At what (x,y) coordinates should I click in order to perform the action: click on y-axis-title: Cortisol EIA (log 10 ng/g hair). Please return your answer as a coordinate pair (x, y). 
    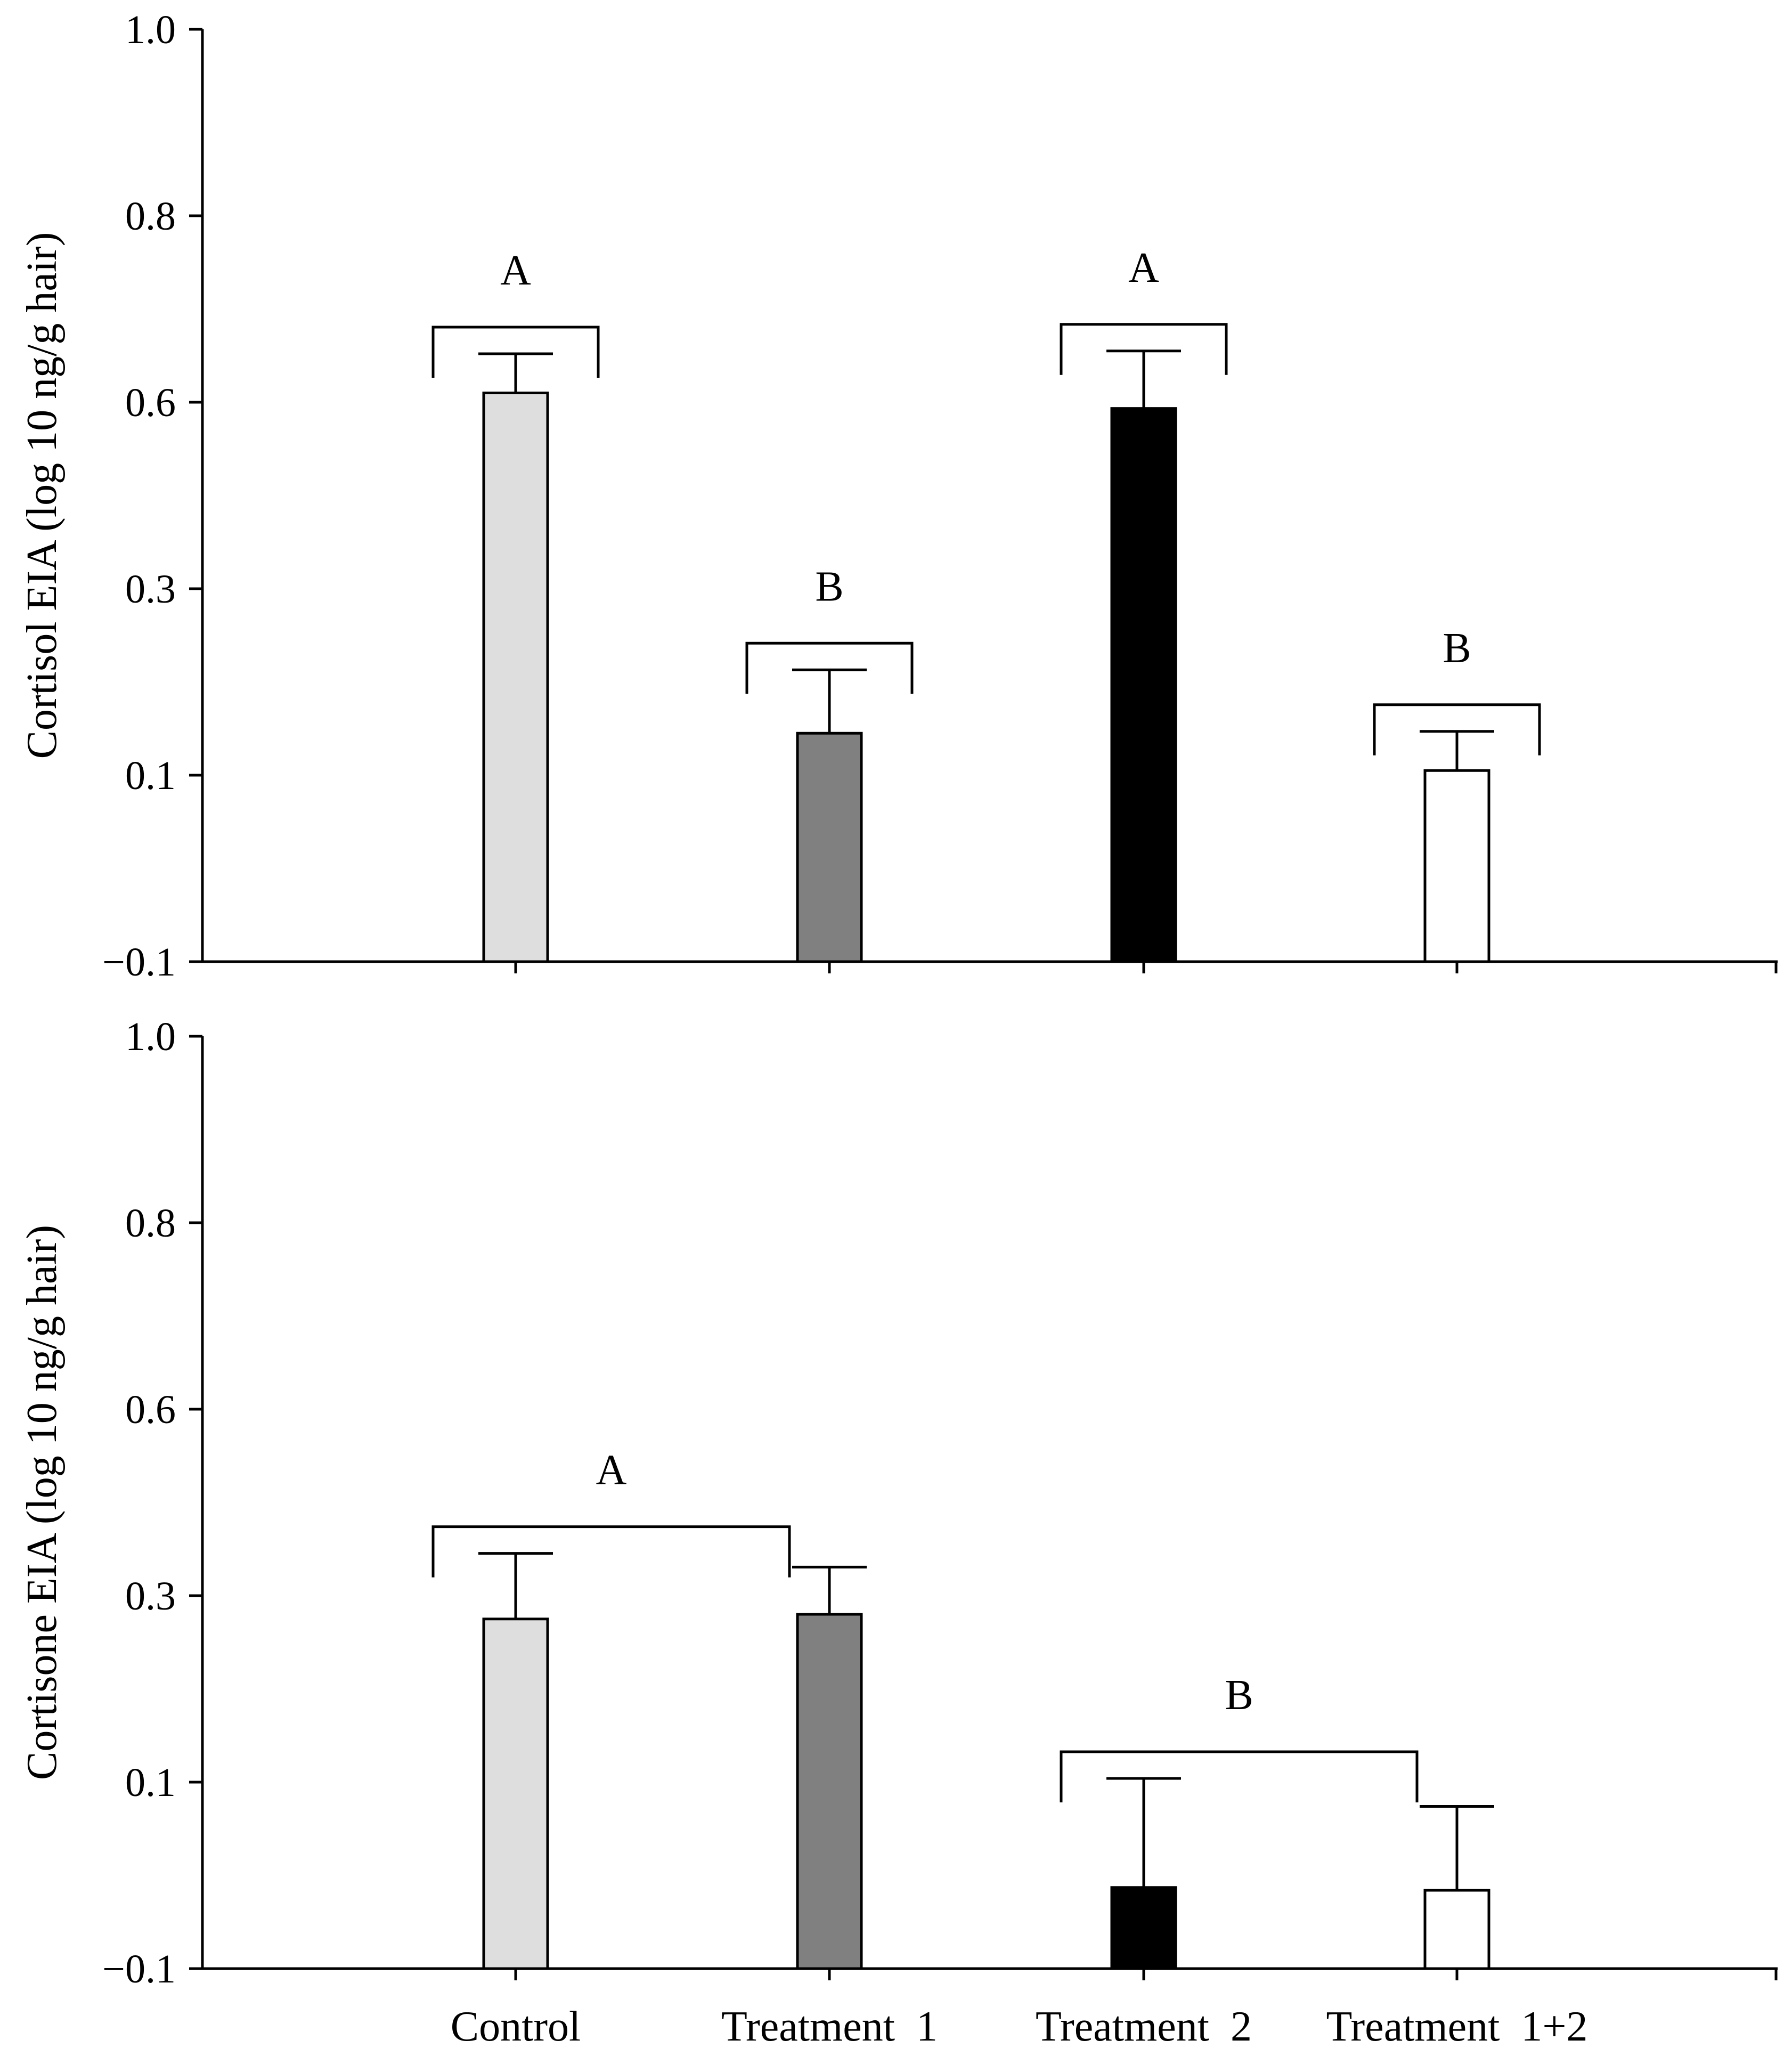
    Looking at the image, I should click on (42, 496).